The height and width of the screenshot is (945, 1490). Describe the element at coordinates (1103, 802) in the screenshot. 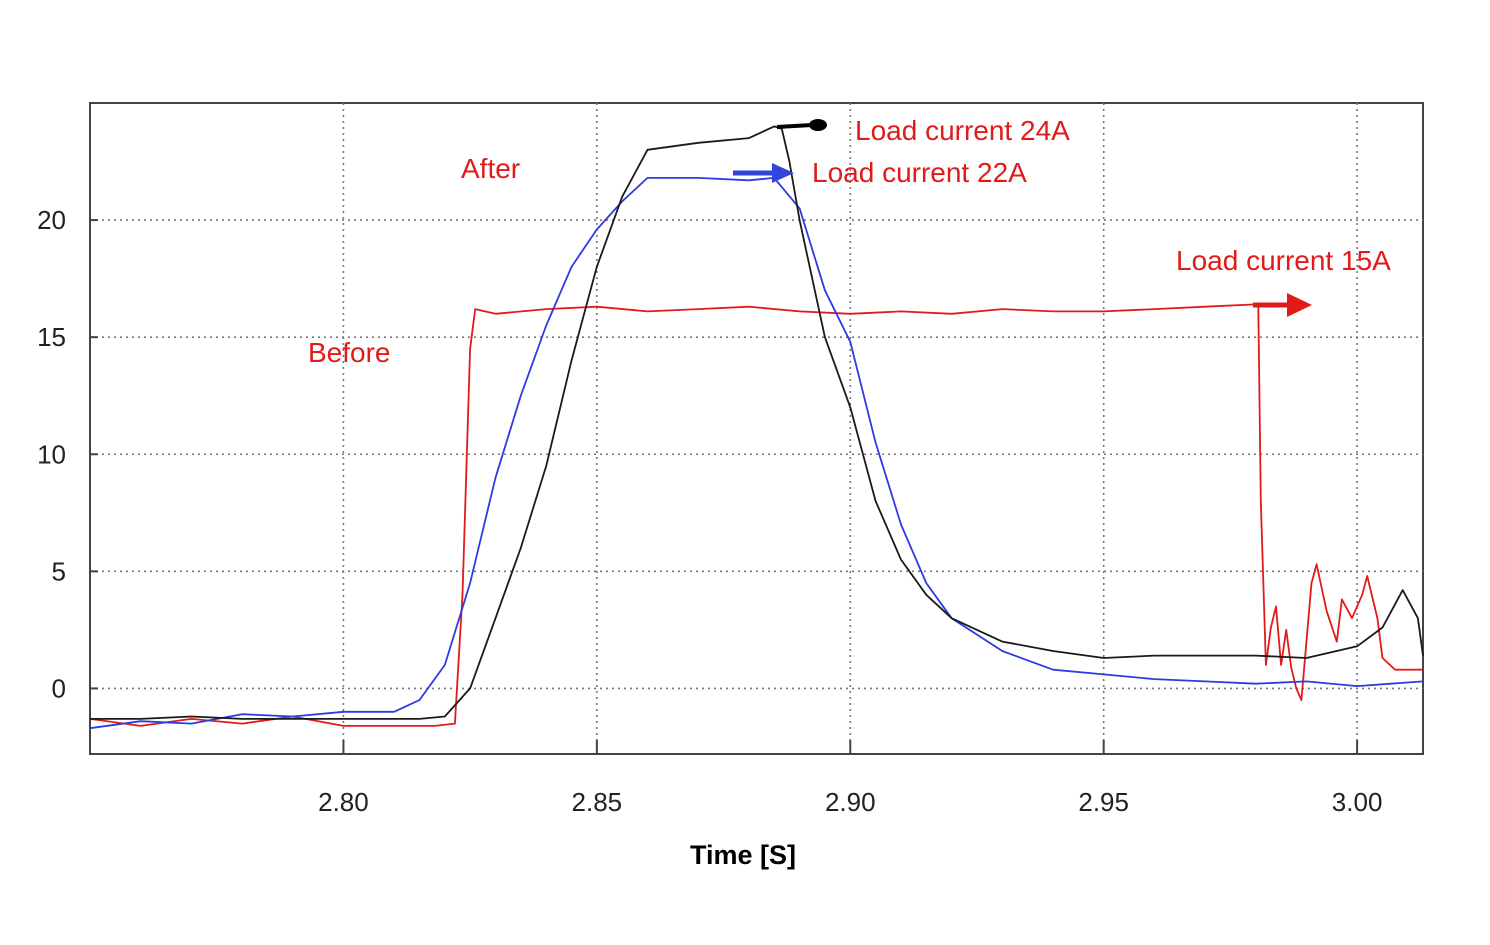

I see `x-tick-label-2.95: 2.95` at that location.